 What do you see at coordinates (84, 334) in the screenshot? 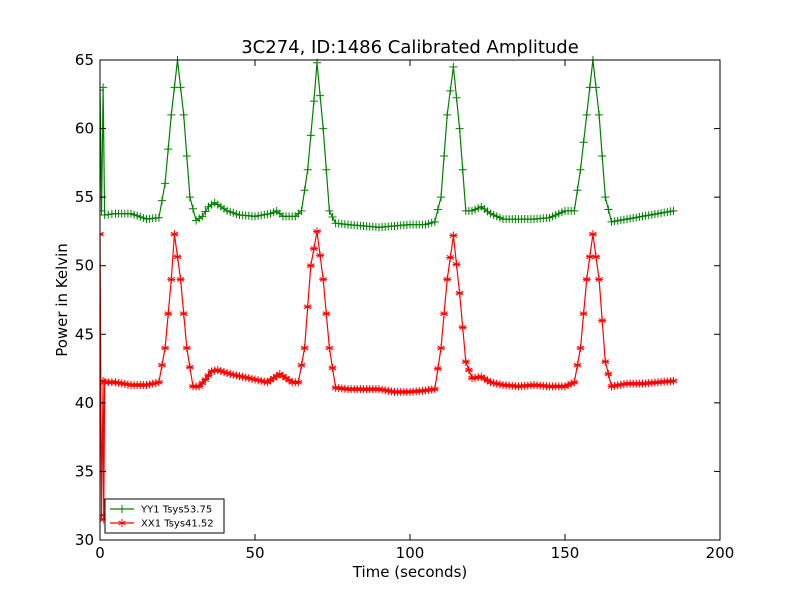
I see `y-tick-label: 45` at bounding box center [84, 334].